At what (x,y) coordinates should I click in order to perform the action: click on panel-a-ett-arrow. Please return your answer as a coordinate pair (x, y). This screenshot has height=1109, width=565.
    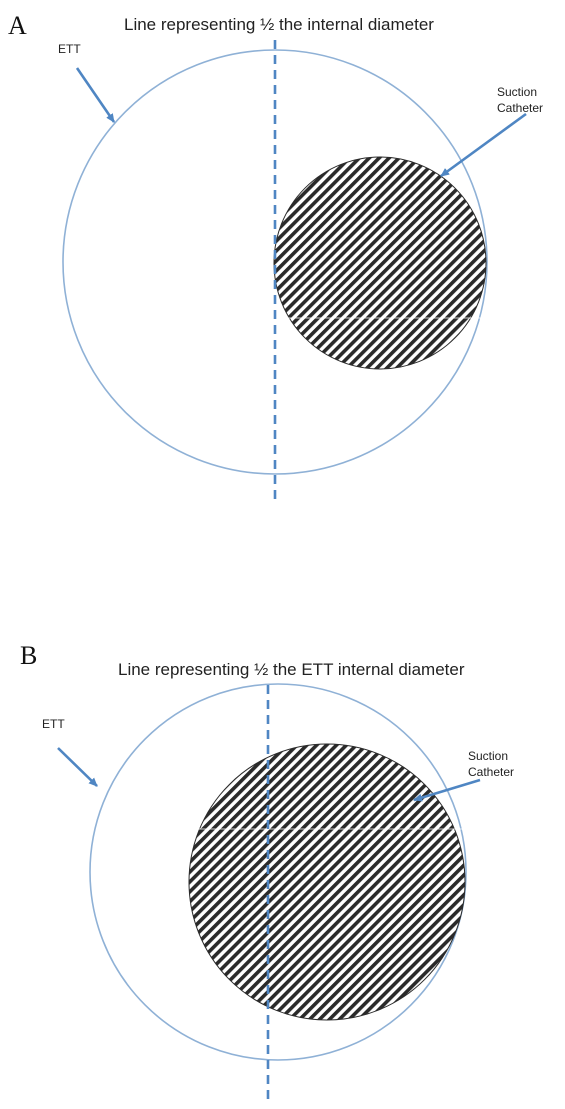
    Looking at the image, I should click on (95, 95).